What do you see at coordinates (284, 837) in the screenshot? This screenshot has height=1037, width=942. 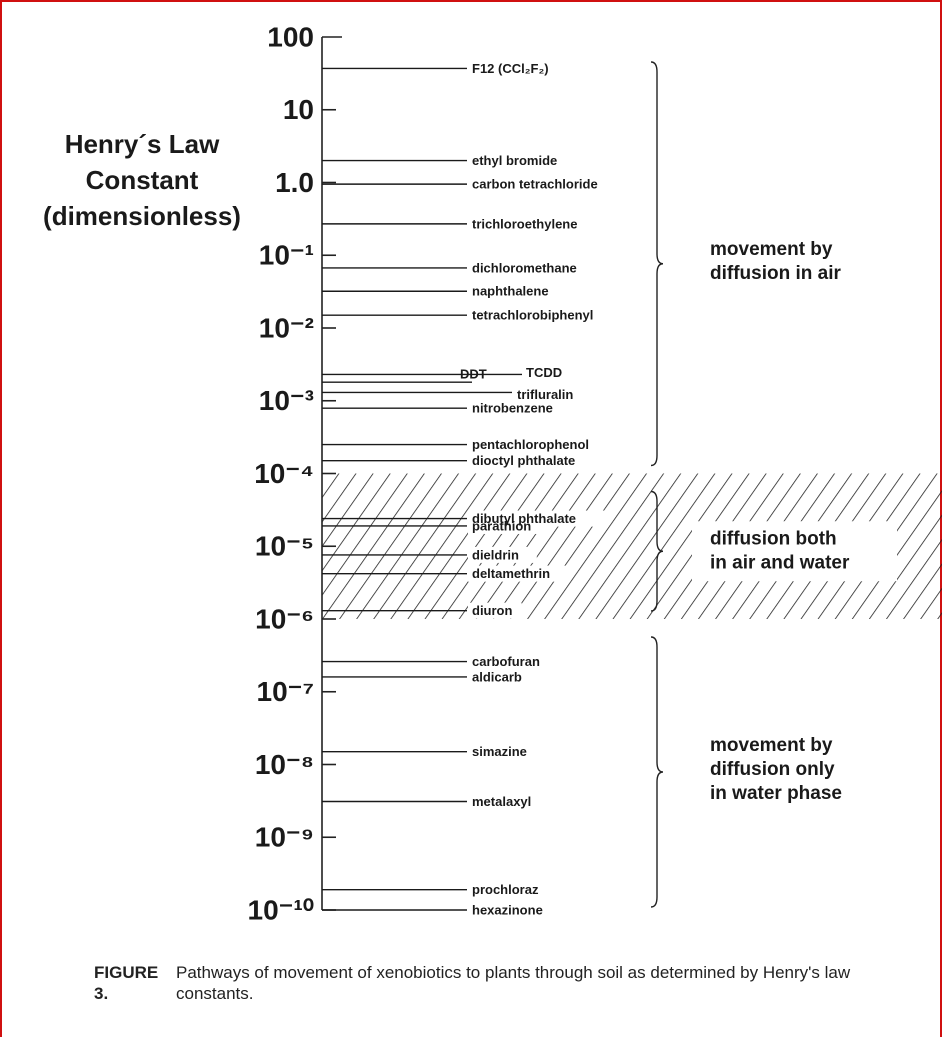 I see `y-tick-label: 10⁻⁹` at bounding box center [284, 837].